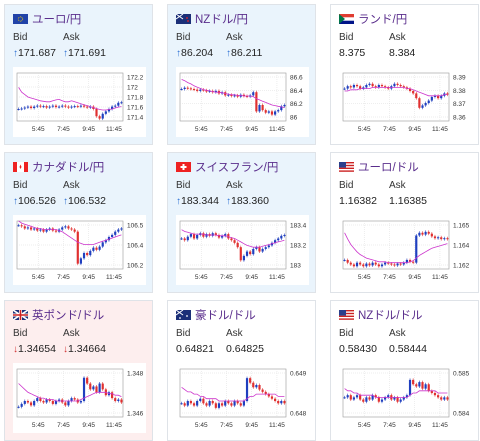 This screenshot has width=480, height=441. I want to click on price-chart: 5:45 7:45 9:45 11:45 86.6 86.4 86.2 86, so click(242, 102).